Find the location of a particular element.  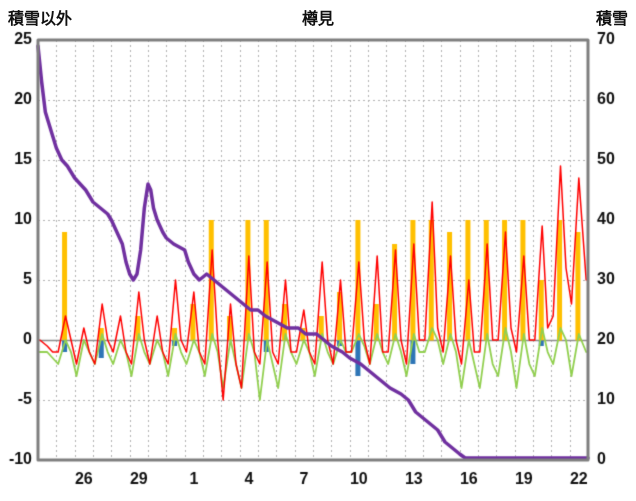

chart-title: 樽見 is located at coordinates (318, 19).